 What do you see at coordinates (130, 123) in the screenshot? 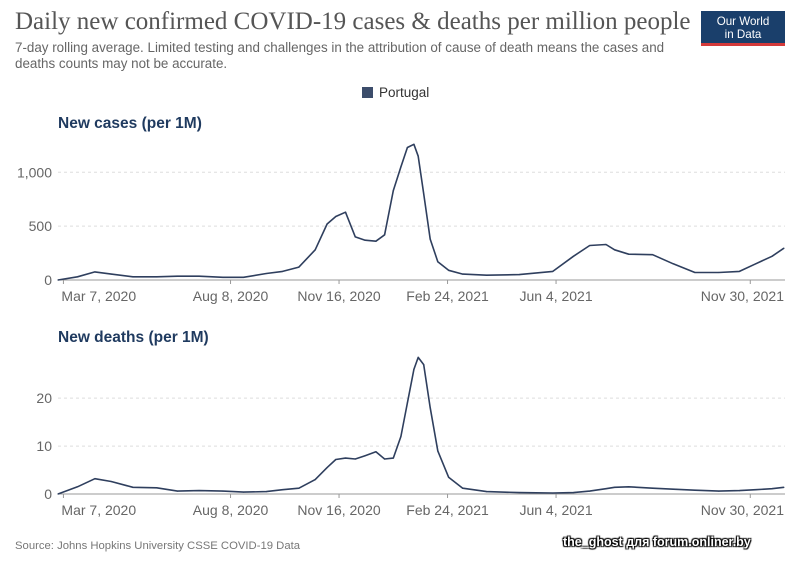
I see `cases-panel-title: New cases (per 1M)` at bounding box center [130, 123].